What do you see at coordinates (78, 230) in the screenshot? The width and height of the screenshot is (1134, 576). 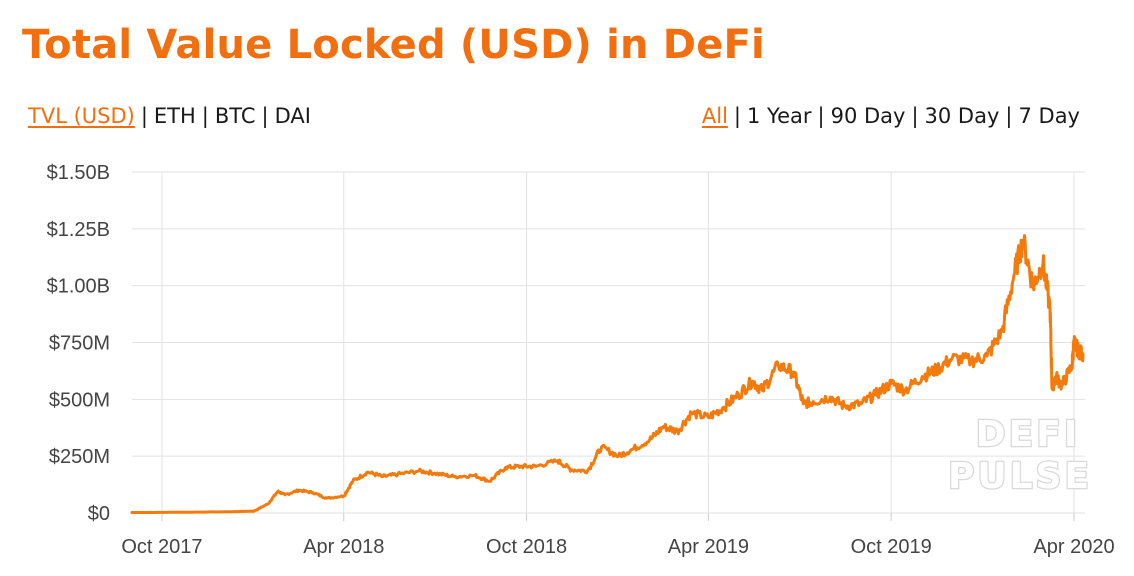 I see `y-tick-label: $1.25B` at bounding box center [78, 230].